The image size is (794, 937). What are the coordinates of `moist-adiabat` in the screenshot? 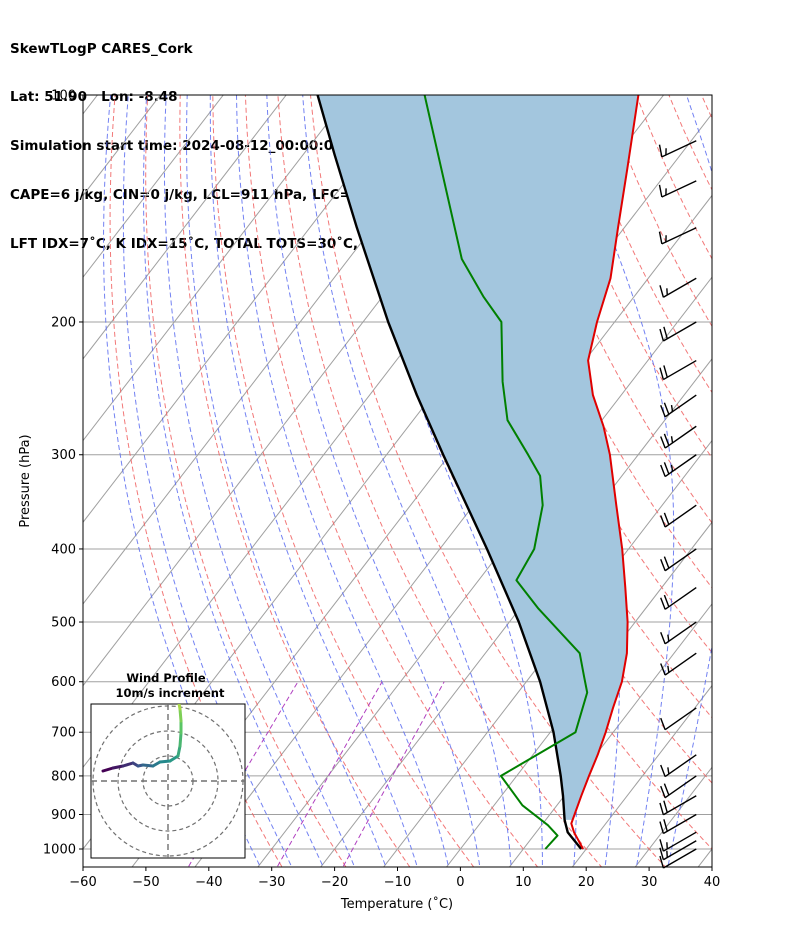 It's located at (689, 480).